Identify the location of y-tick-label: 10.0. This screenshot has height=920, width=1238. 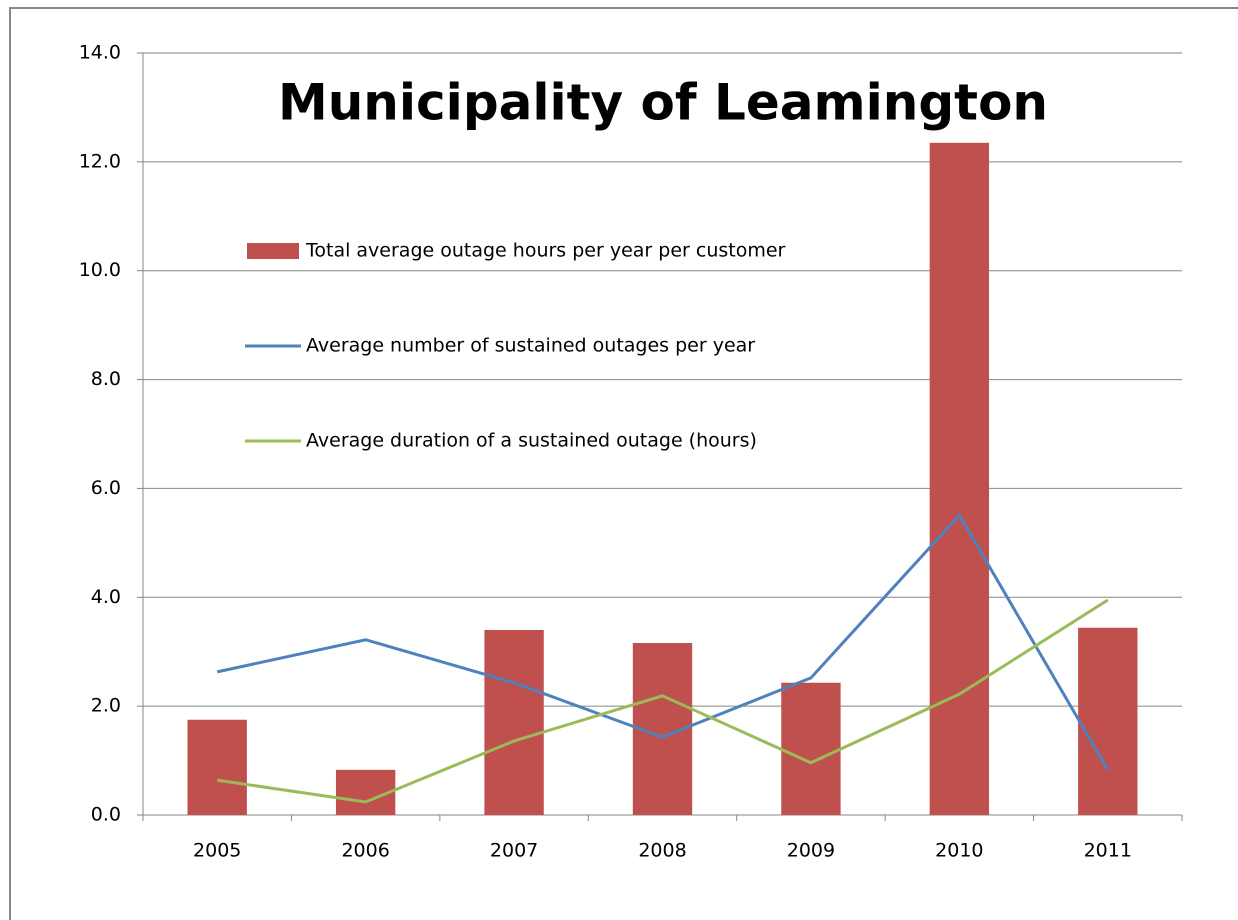
(100, 270).